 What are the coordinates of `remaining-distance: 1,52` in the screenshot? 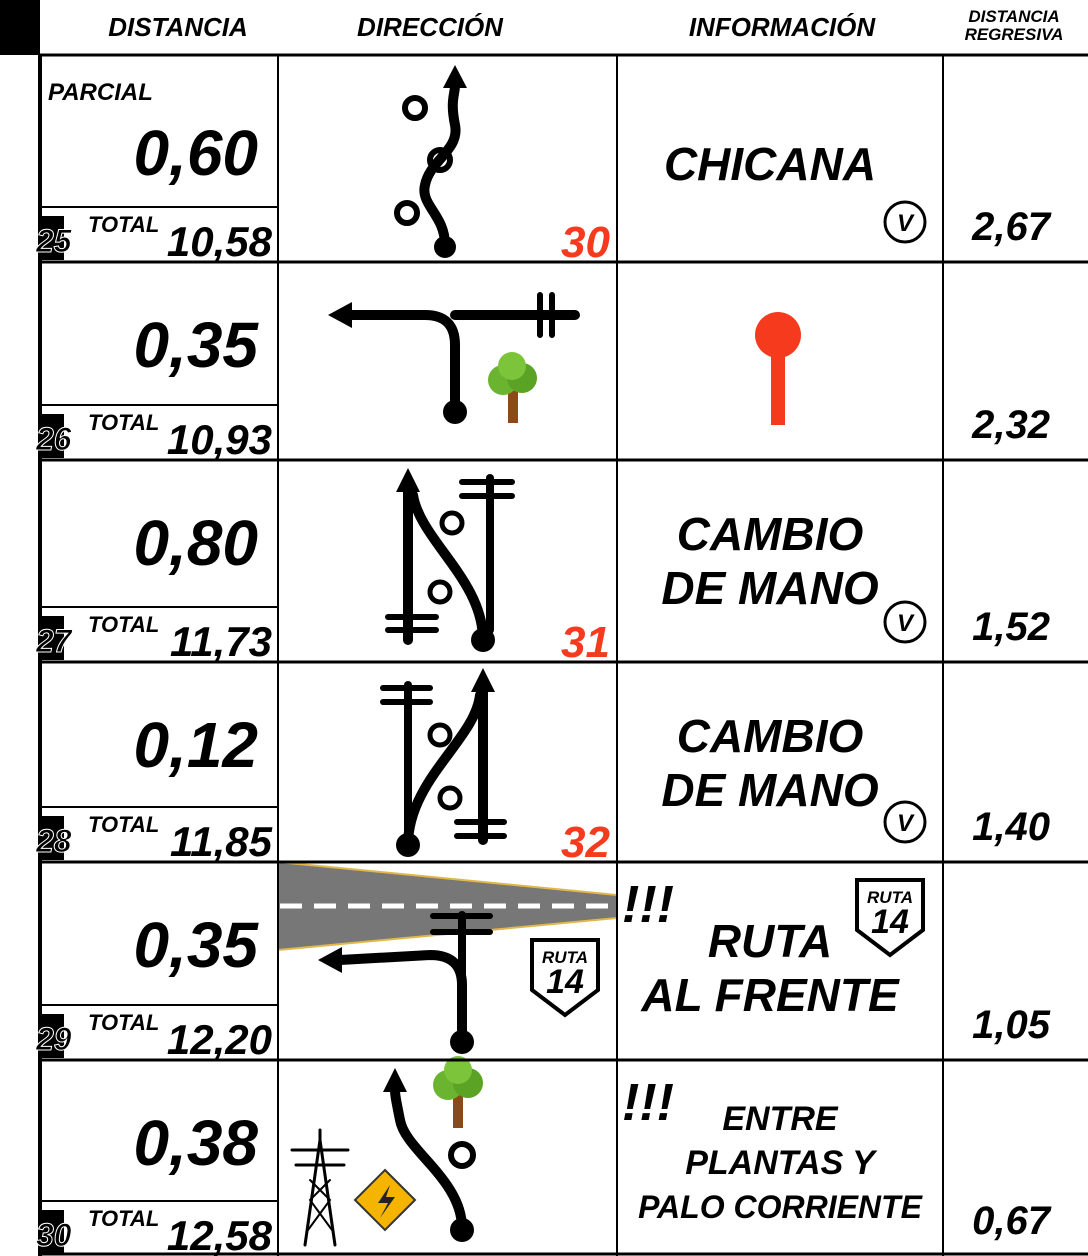 It's located at (1011, 627).